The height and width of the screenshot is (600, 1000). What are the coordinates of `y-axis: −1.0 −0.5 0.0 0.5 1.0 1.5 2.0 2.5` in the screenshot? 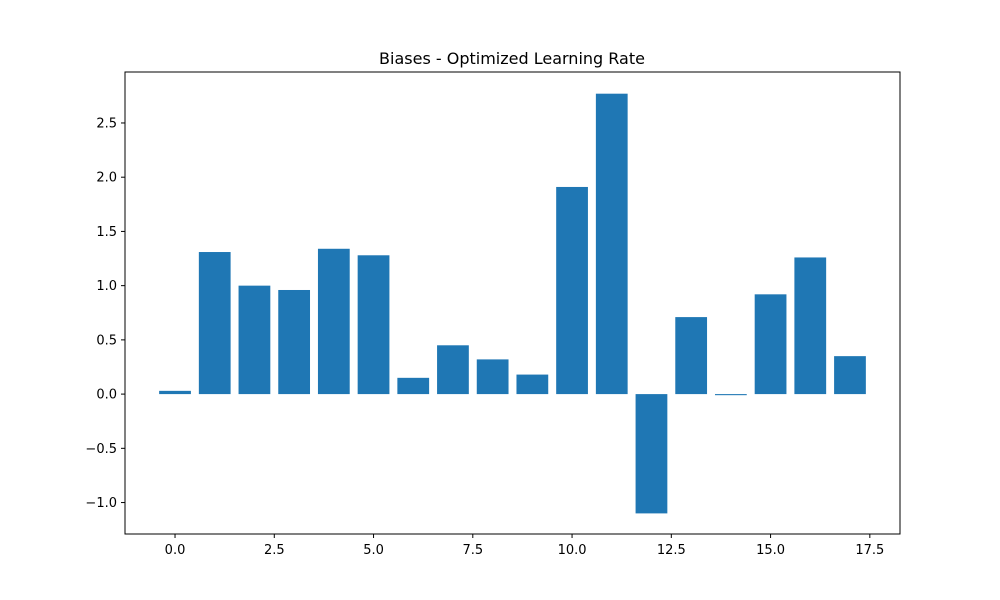 It's located at (105, 313).